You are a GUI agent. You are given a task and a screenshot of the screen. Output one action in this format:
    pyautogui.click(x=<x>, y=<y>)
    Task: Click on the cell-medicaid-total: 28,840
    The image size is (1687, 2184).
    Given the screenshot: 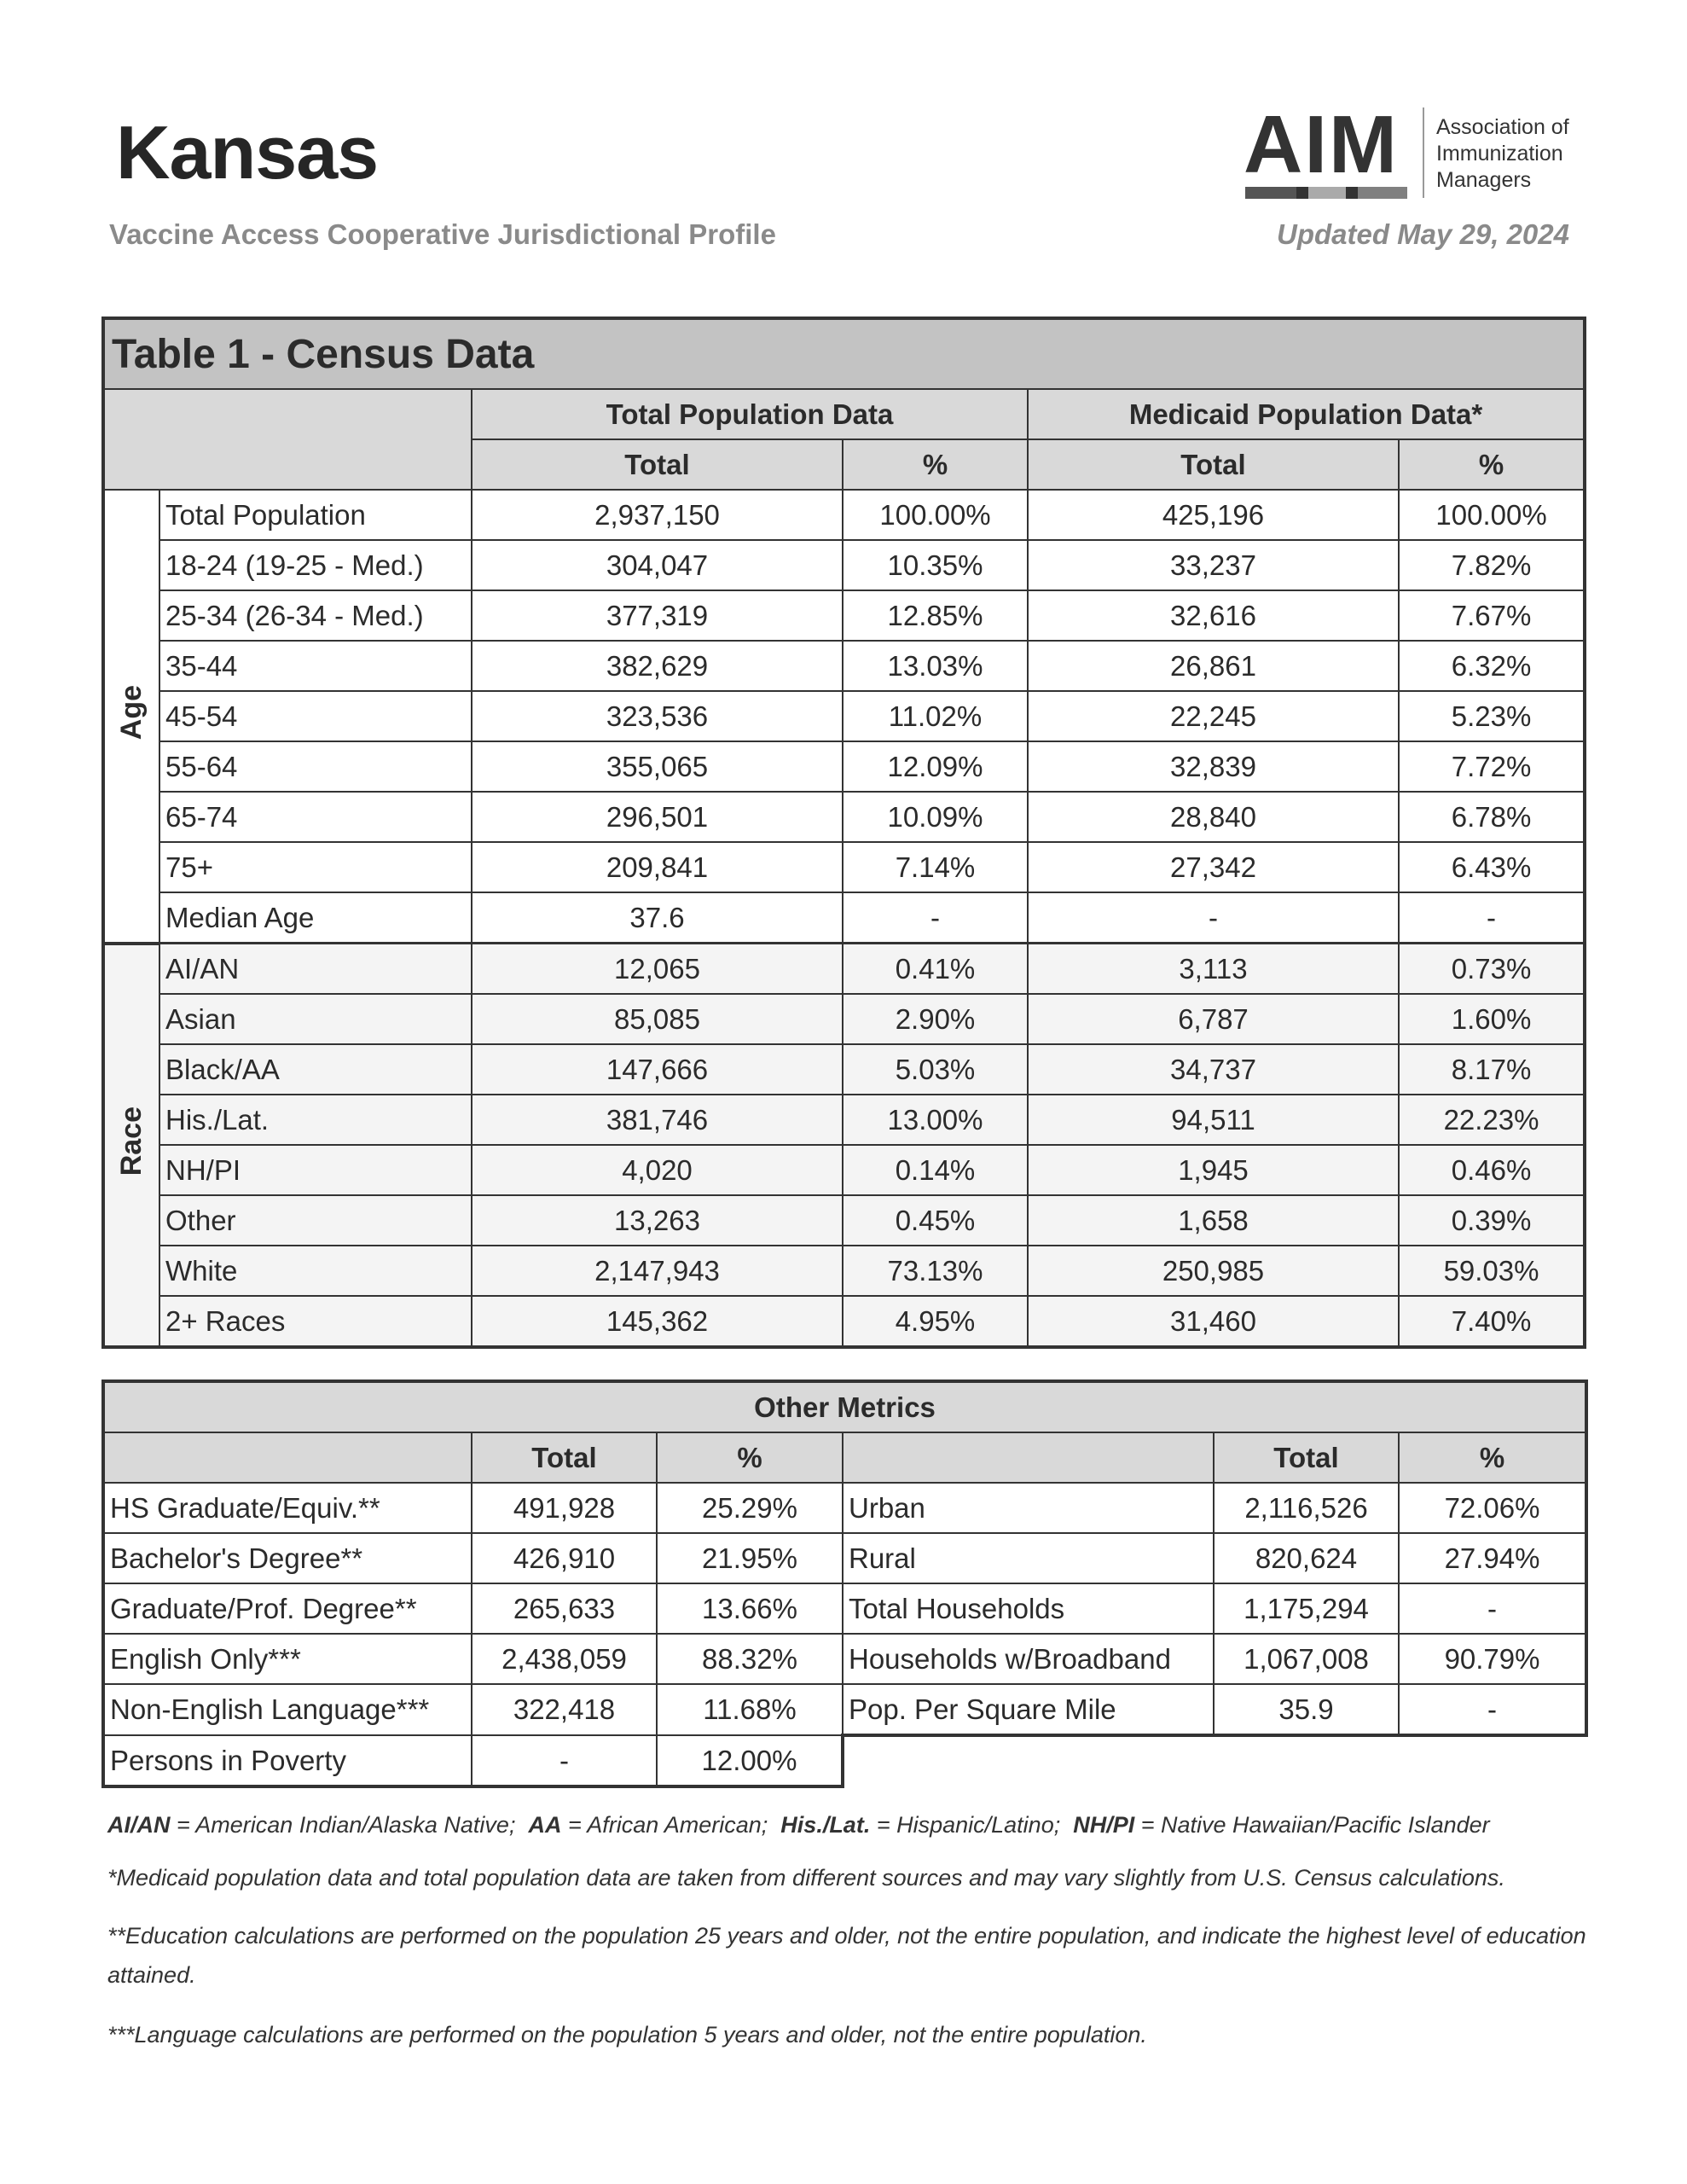 What is the action you would take?
    pyautogui.click(x=1214, y=817)
    